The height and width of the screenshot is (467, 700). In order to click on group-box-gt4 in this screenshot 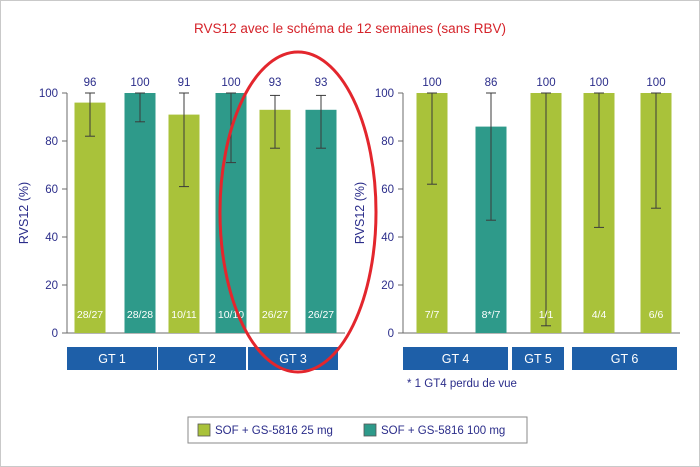, I will do `click(455, 358)`.